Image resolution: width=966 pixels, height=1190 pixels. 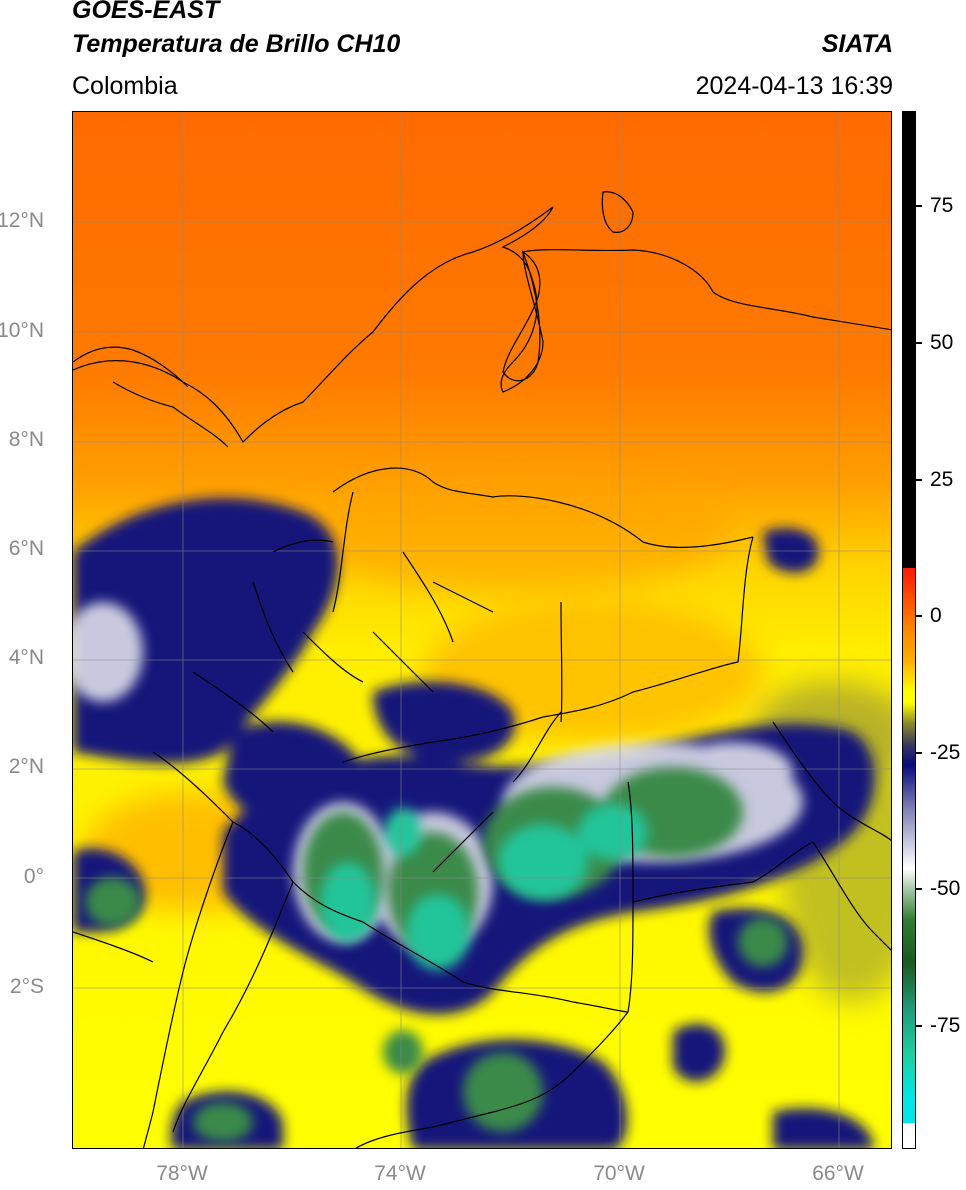 What do you see at coordinates (236, 44) in the screenshot?
I see `product-title: Temperatura de Brillo CH10` at bounding box center [236, 44].